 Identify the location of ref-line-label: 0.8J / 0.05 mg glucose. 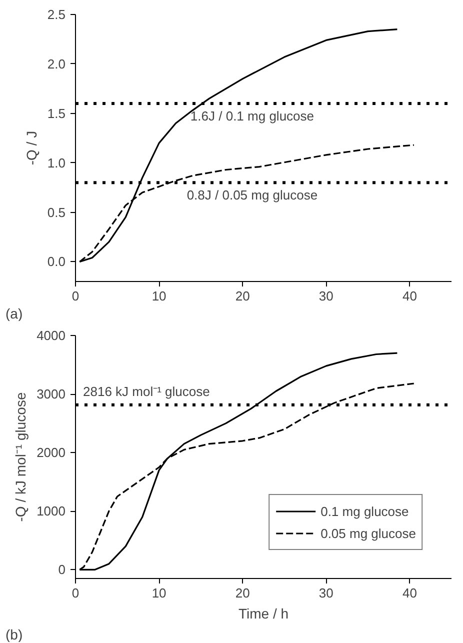
(252, 195).